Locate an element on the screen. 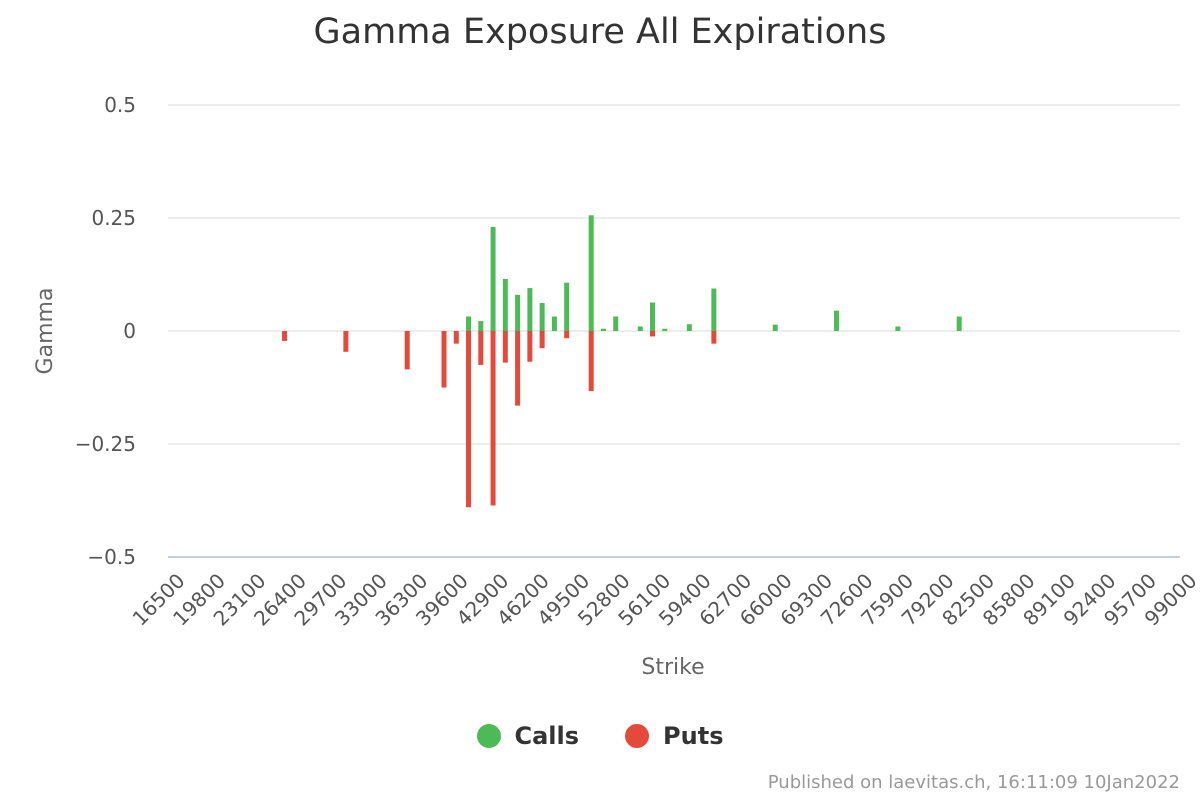 This screenshot has width=1200, height=800. legend-item-calls: Calls is located at coordinates (528, 736).